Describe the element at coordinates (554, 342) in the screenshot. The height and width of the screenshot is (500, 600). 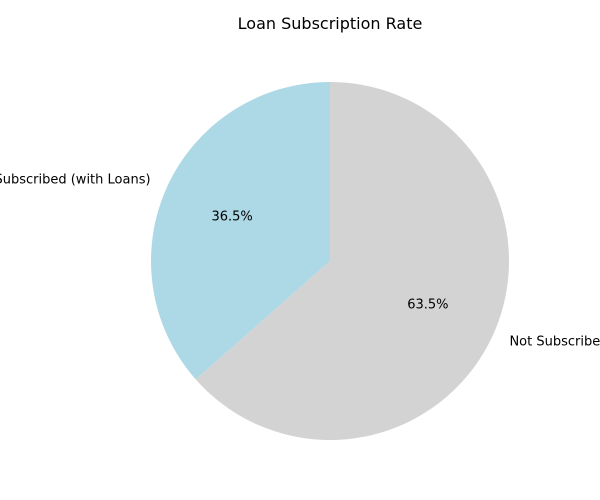
I see `slice-category-label-1: Not Subscribed` at that location.